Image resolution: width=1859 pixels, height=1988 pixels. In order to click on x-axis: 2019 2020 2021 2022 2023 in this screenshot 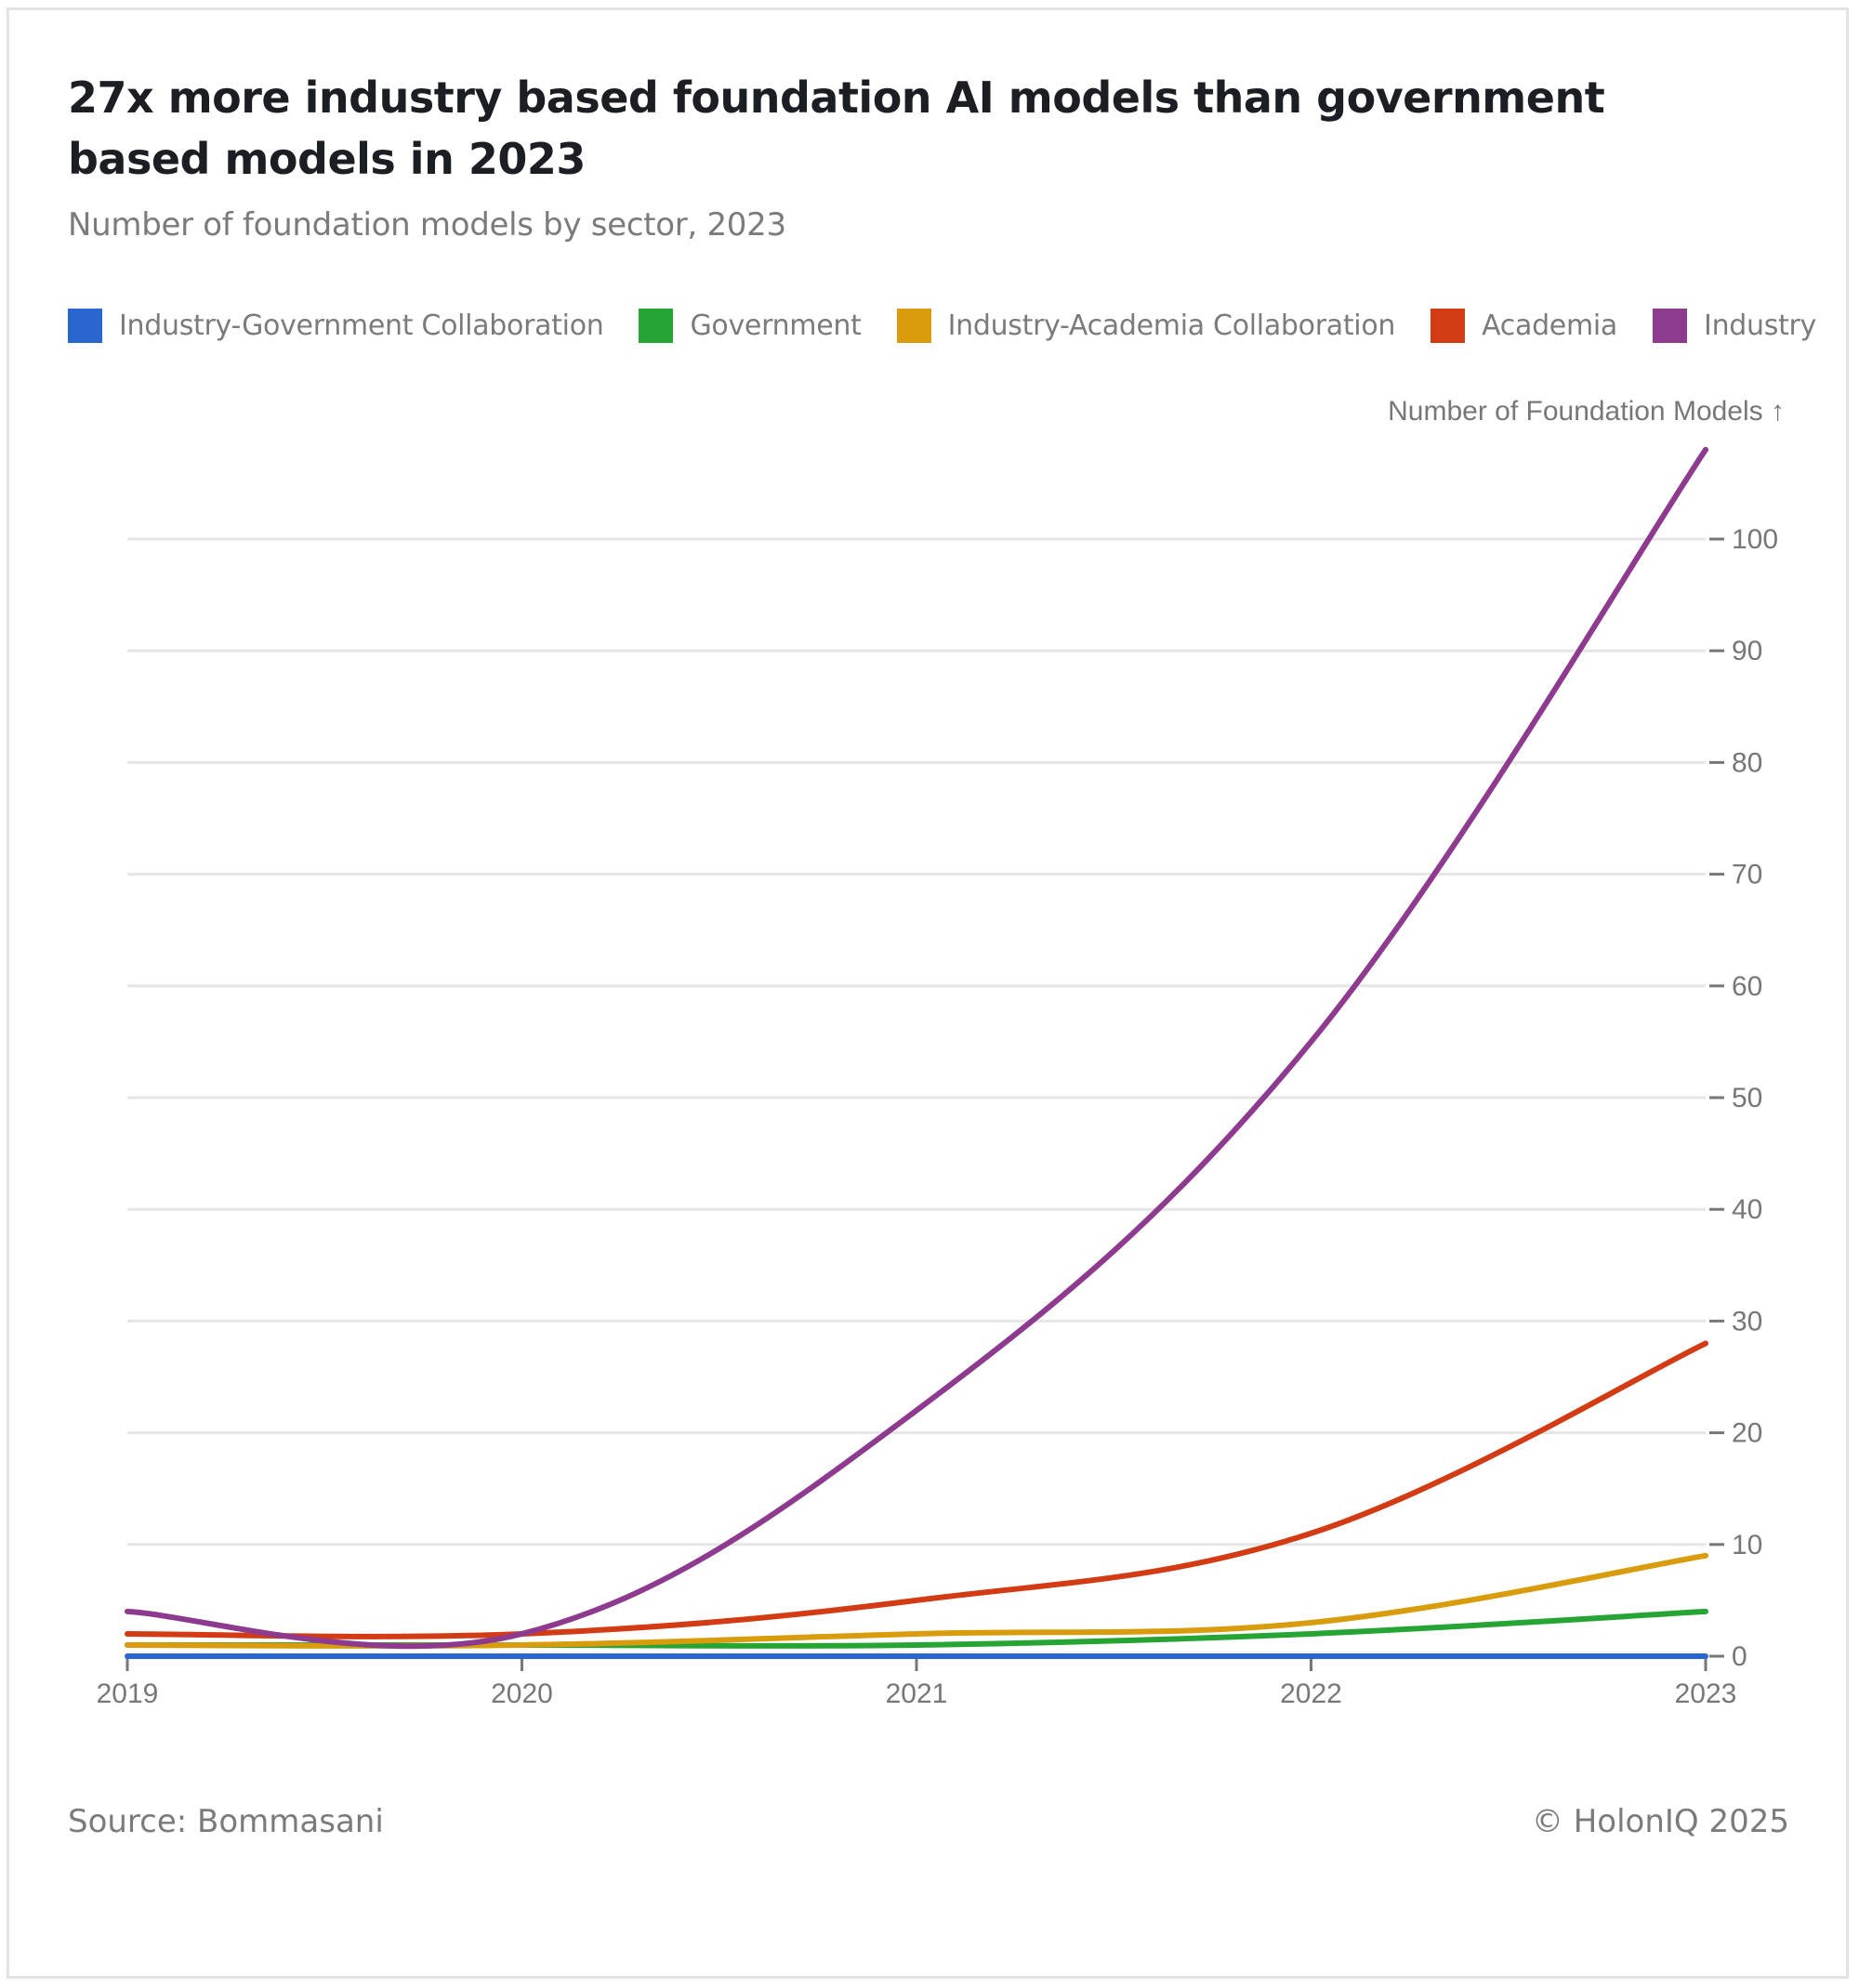, I will do `click(917, 1682)`.